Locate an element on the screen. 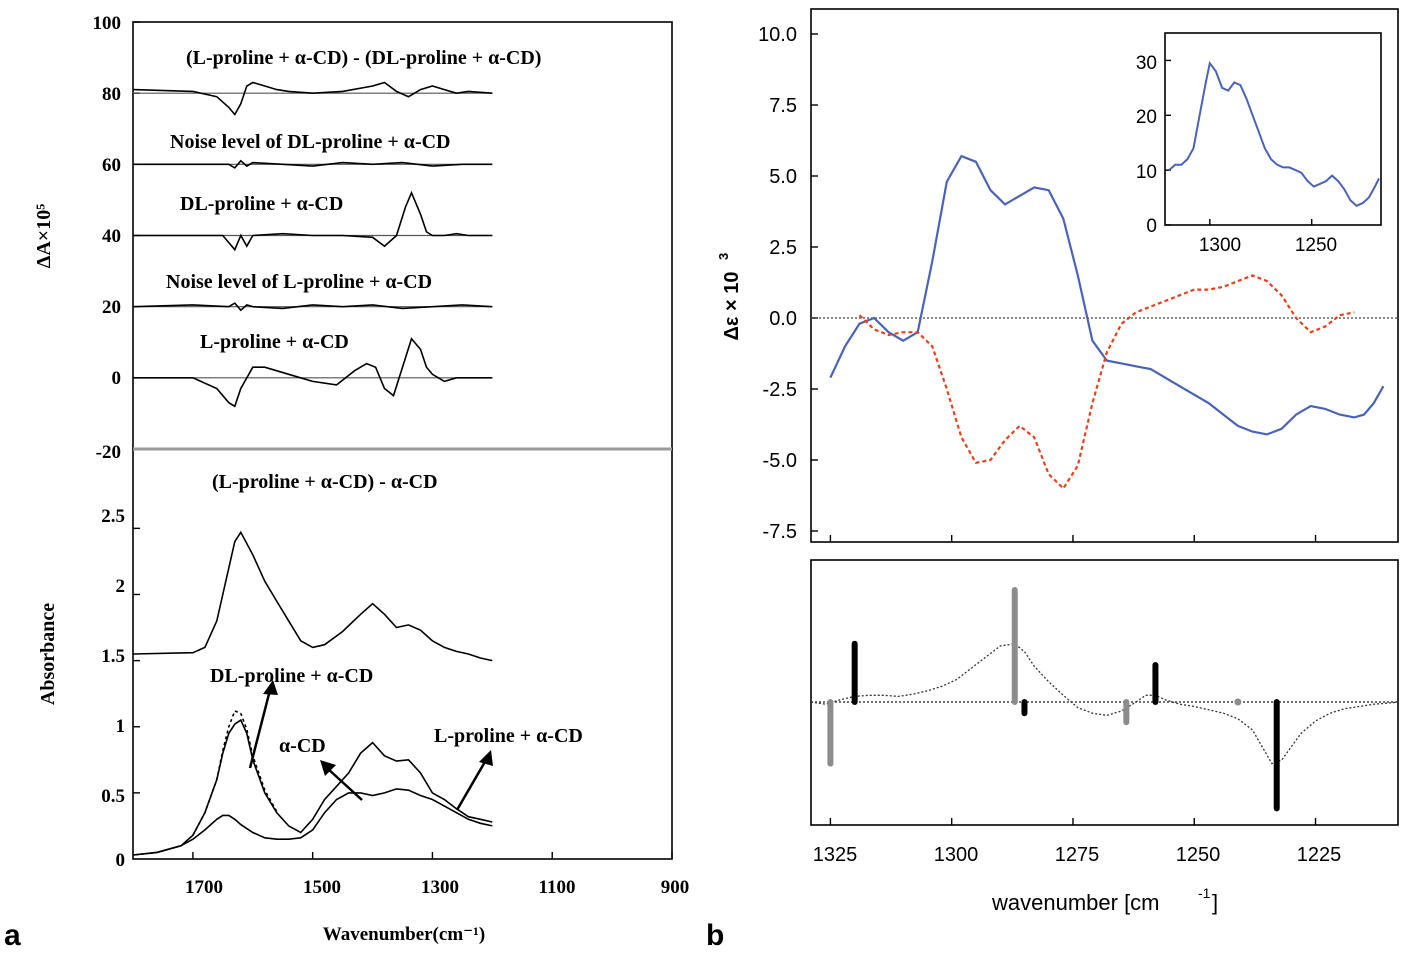 Image resolution: width=1410 pixels, height=954 pixels. a-top-ytick-40: 40 is located at coordinates (111, 236).